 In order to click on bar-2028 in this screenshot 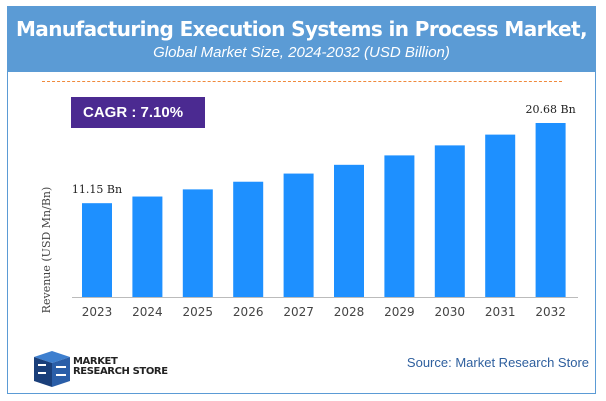, I will do `click(349, 230)`.